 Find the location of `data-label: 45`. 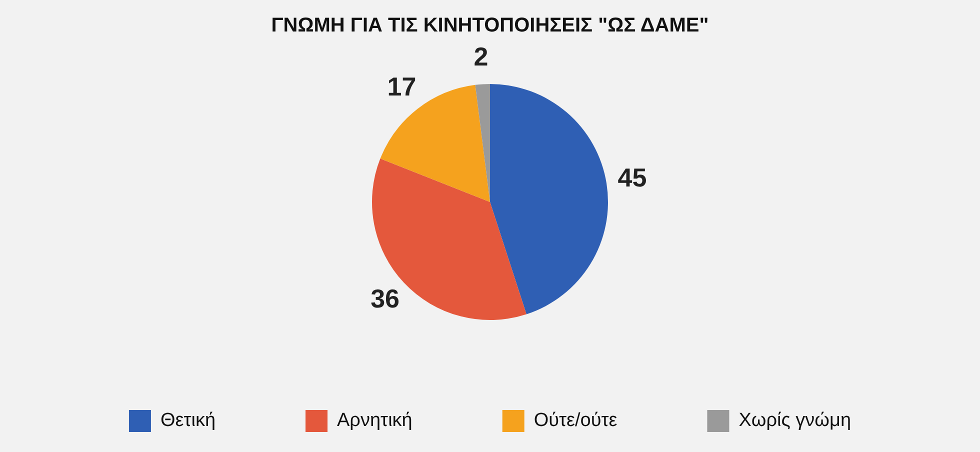

data-label: 45 is located at coordinates (632, 177).